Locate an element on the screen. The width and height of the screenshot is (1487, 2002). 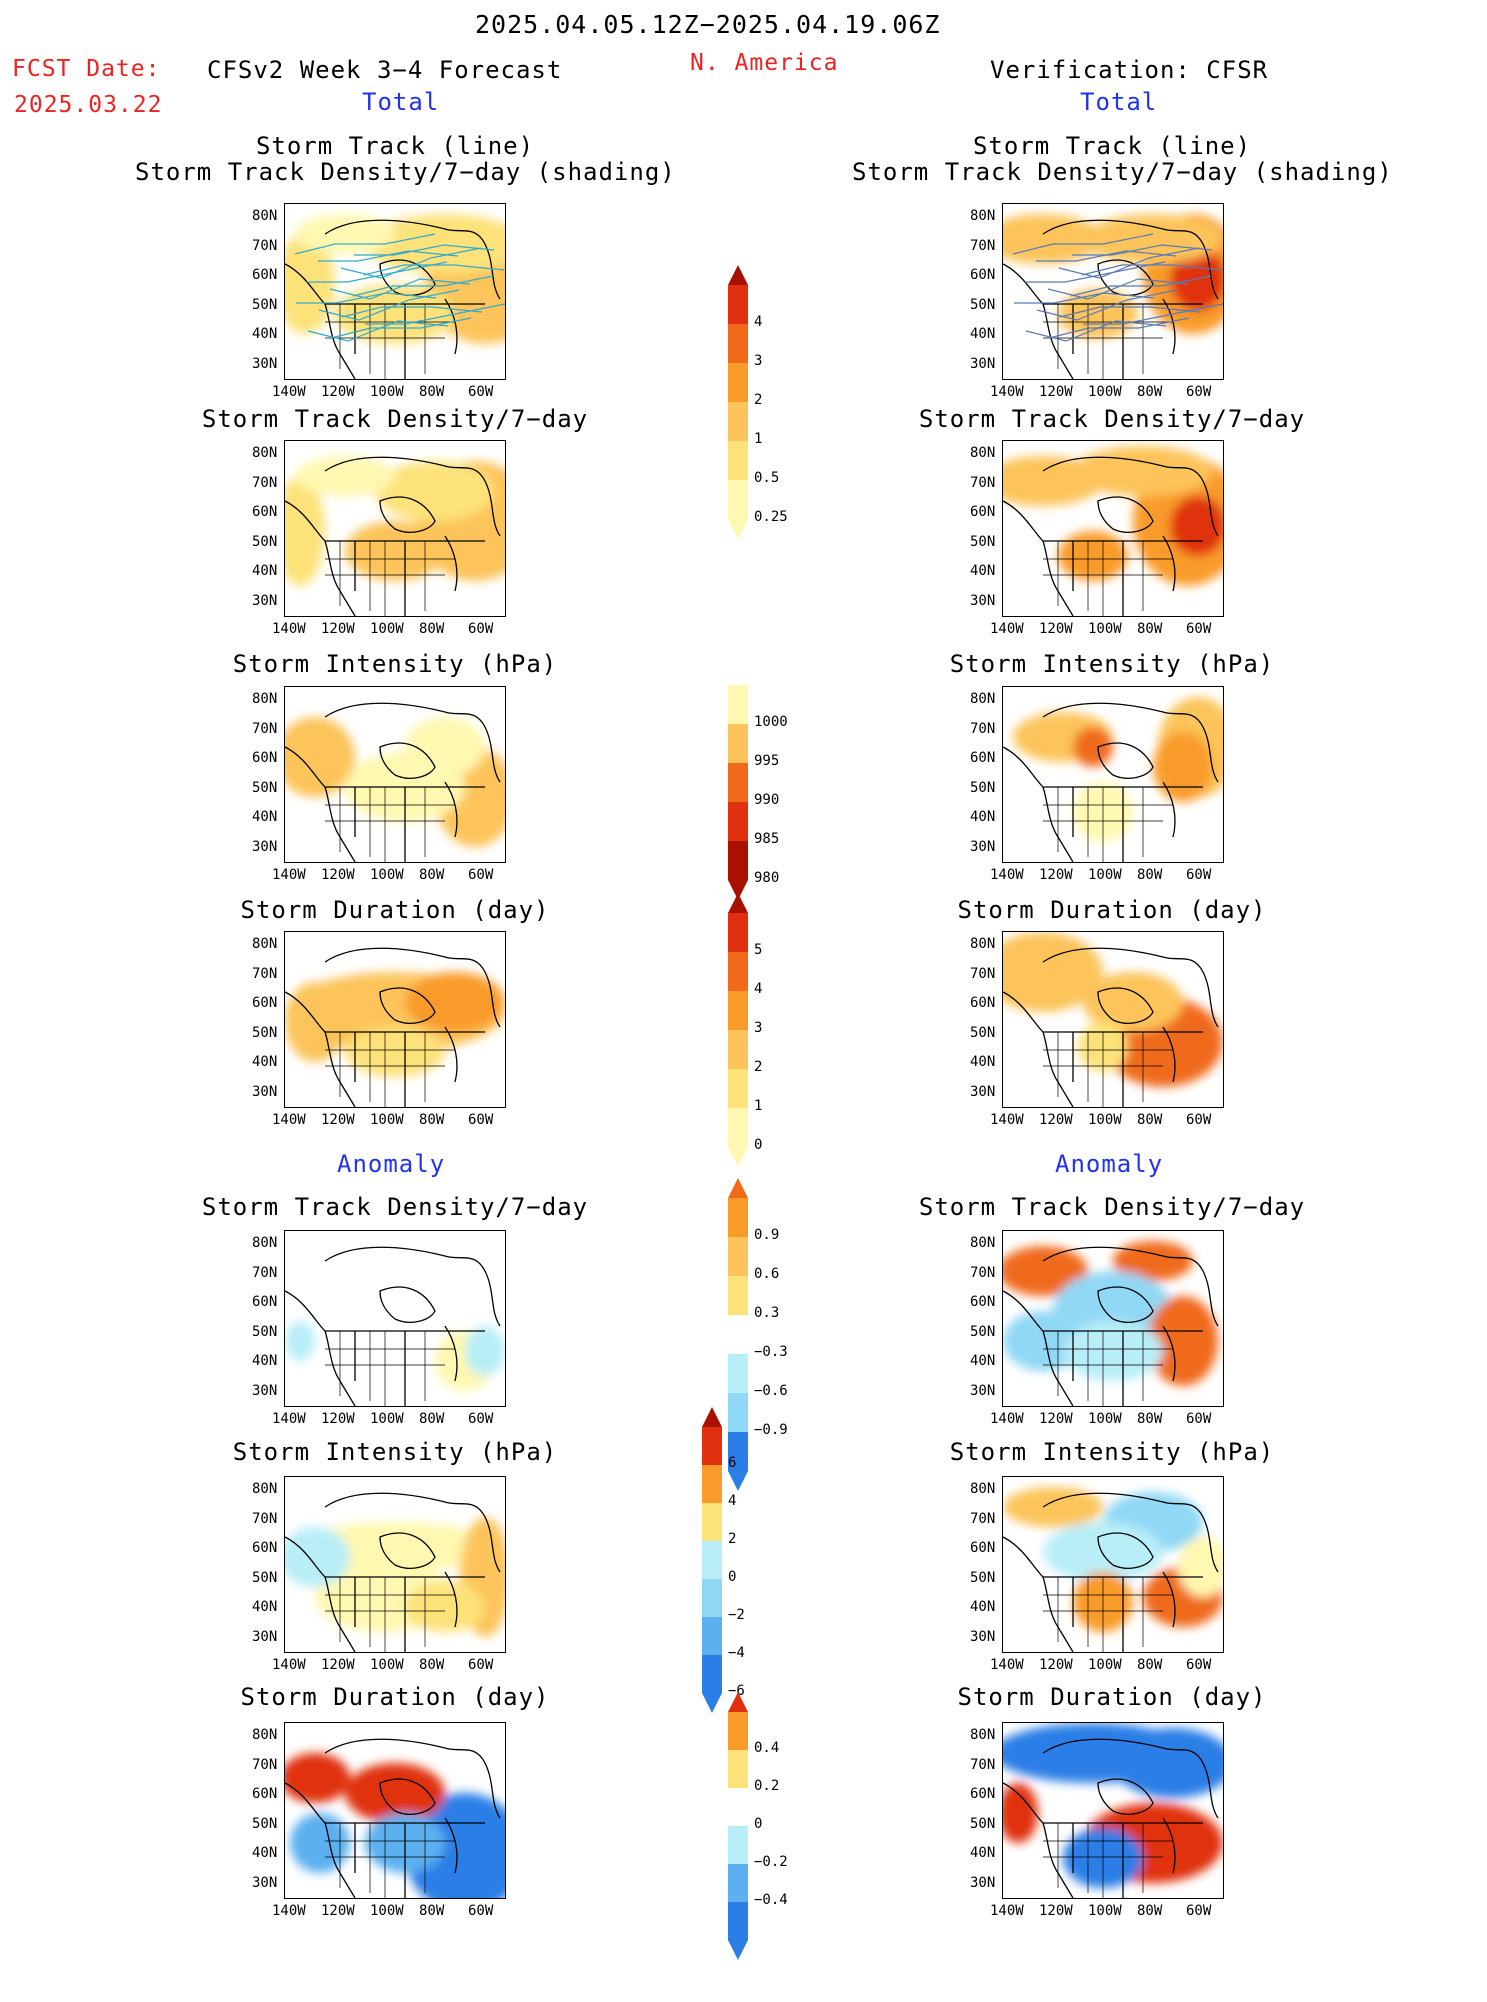
storm-tracks is located at coordinates (399, 287).